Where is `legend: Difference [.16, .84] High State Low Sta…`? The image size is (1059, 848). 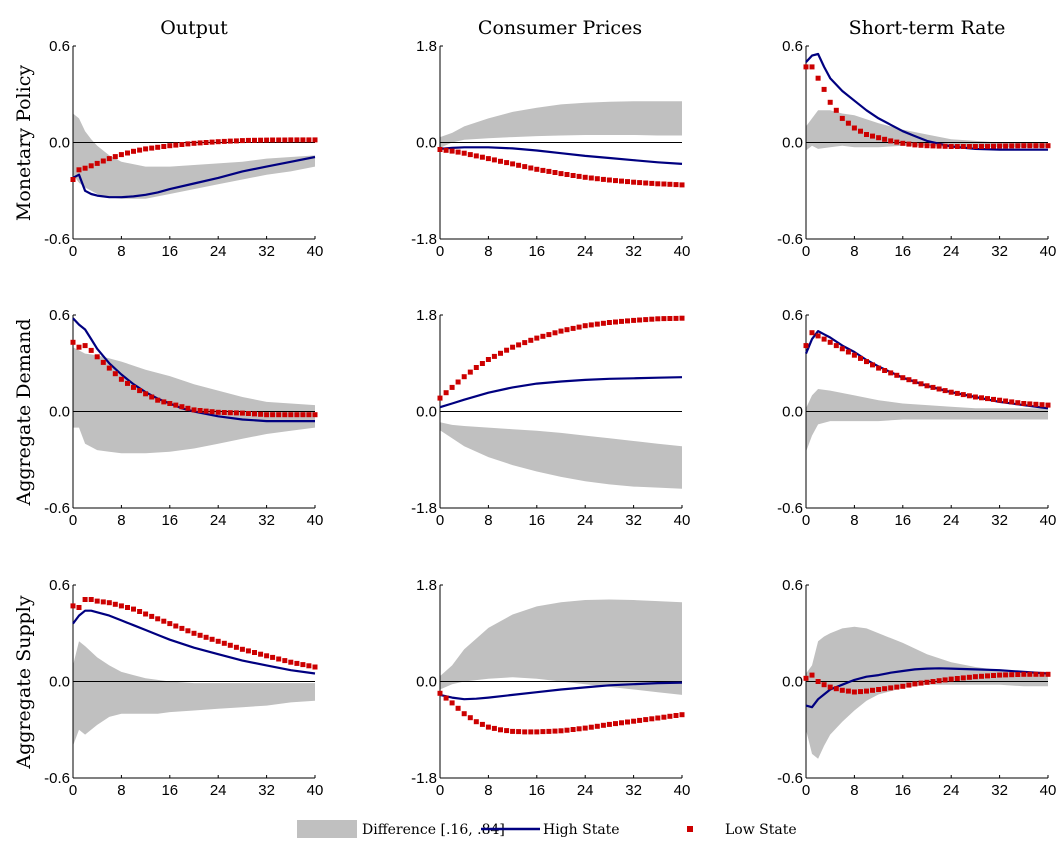
legend: Difference [.16, .84] High State Low Sta… is located at coordinates (547, 829).